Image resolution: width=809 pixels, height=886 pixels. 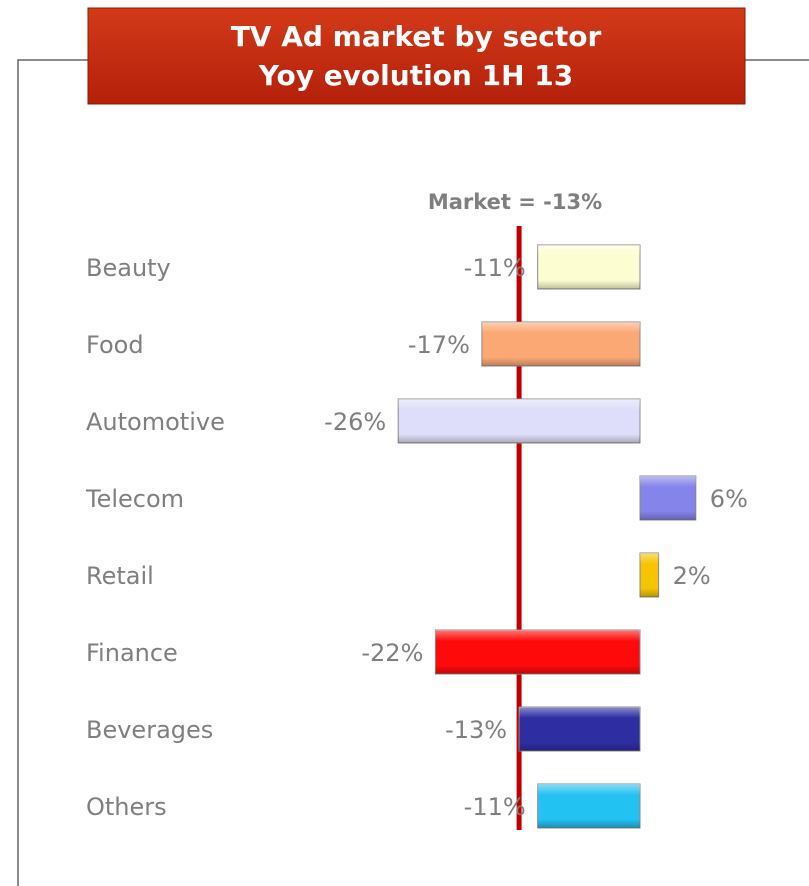 I want to click on title-box, so click(x=416, y=56).